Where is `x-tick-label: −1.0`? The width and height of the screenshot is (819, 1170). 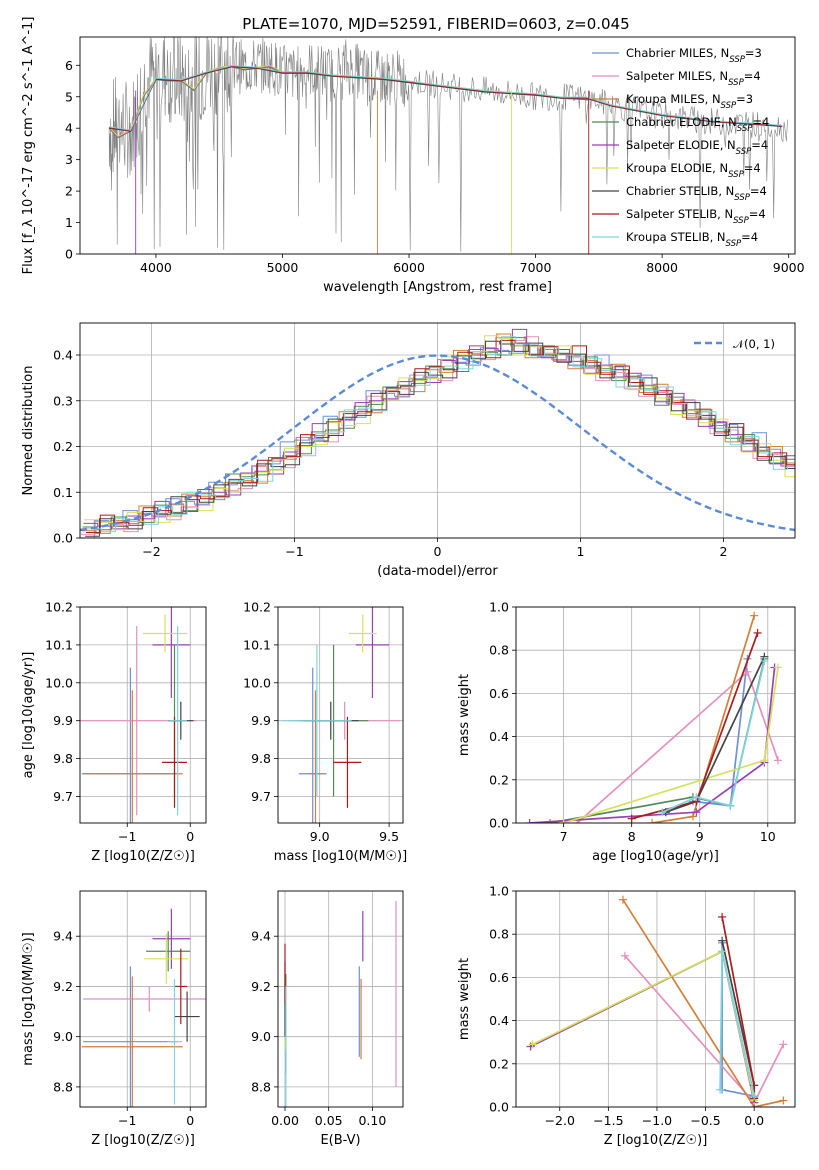 x-tick-label: −1.0 is located at coordinates (657, 1120).